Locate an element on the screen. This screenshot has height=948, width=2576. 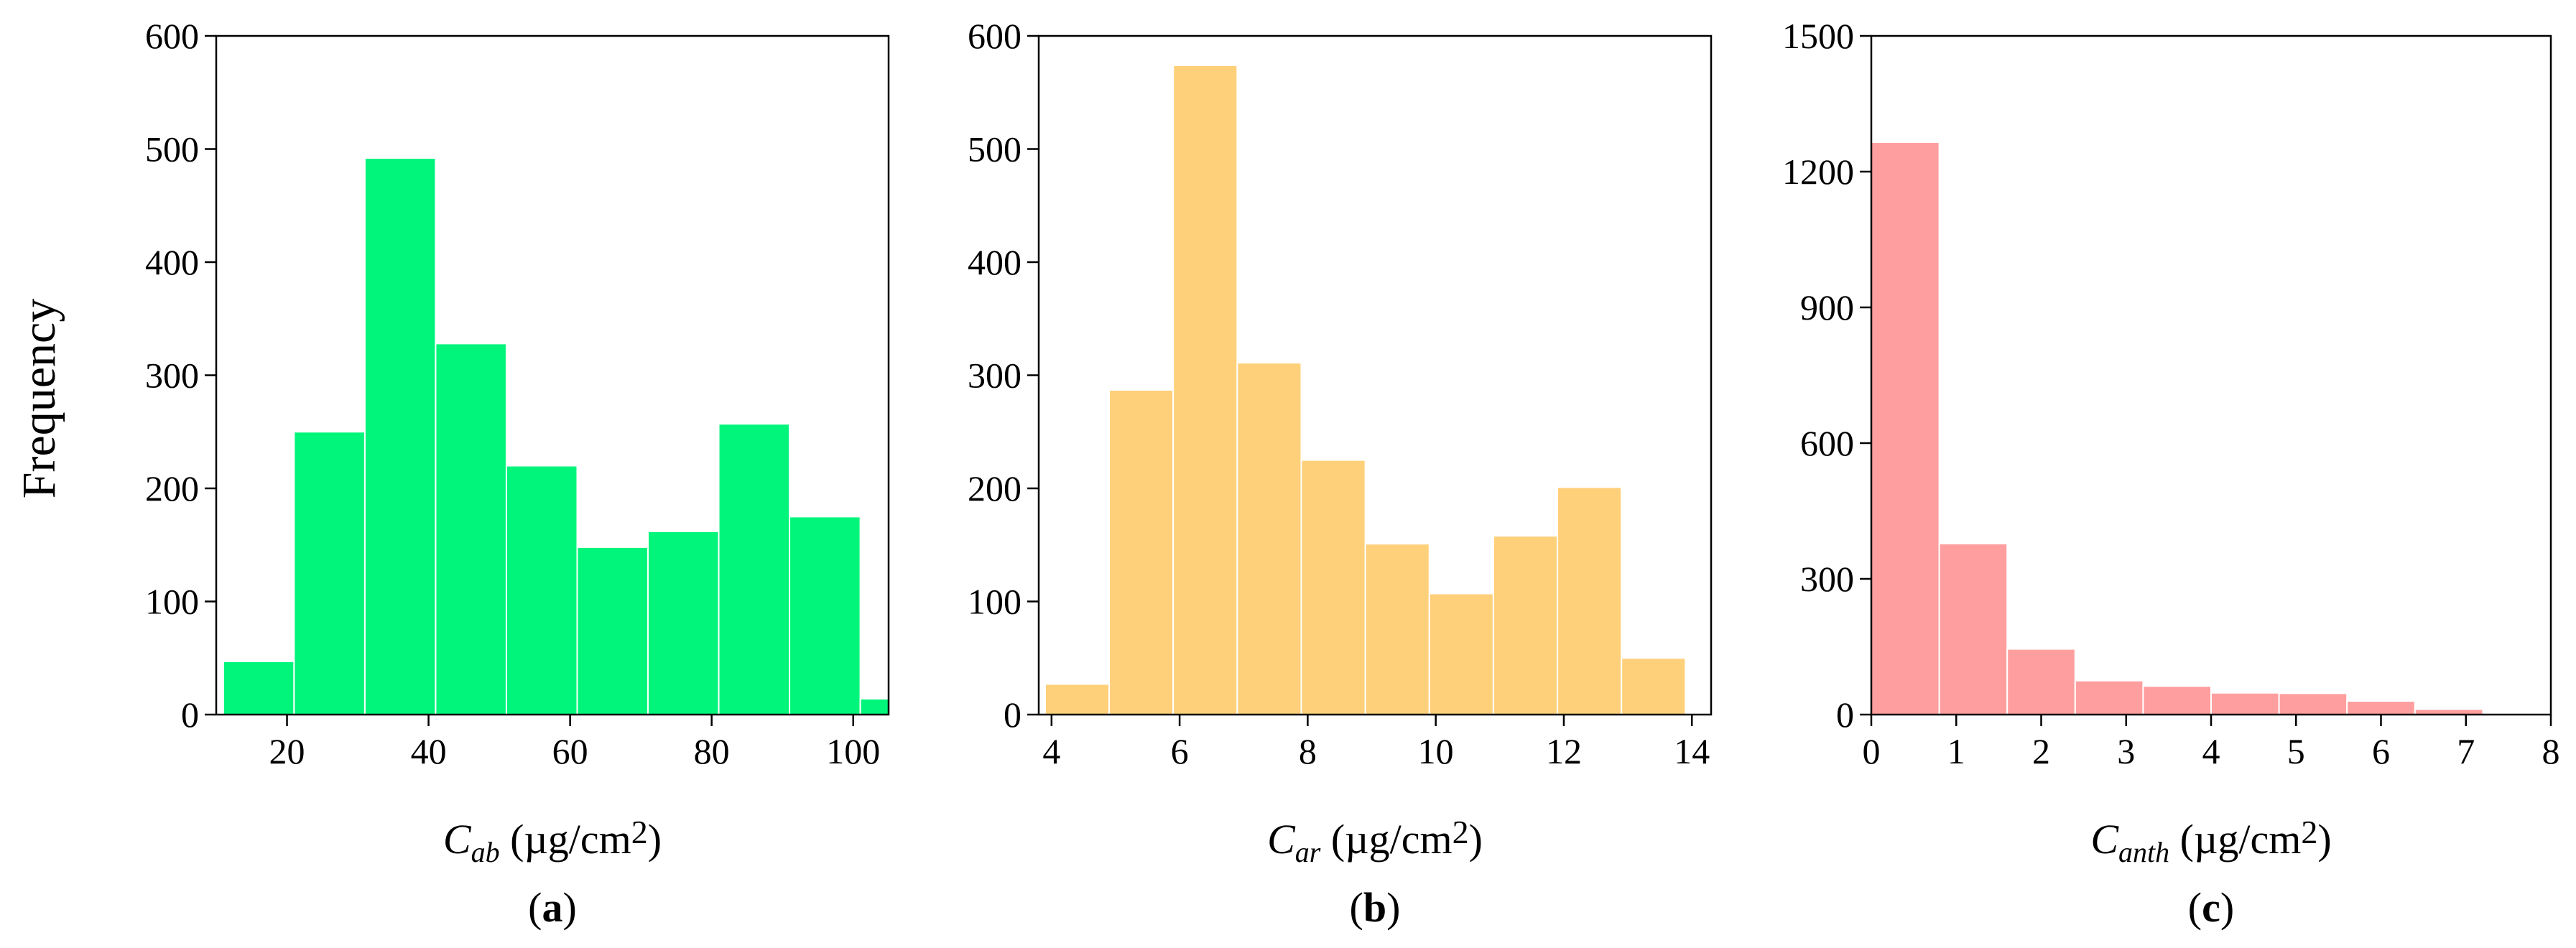
xtick-label-c-0: 0 is located at coordinates (1872, 751).